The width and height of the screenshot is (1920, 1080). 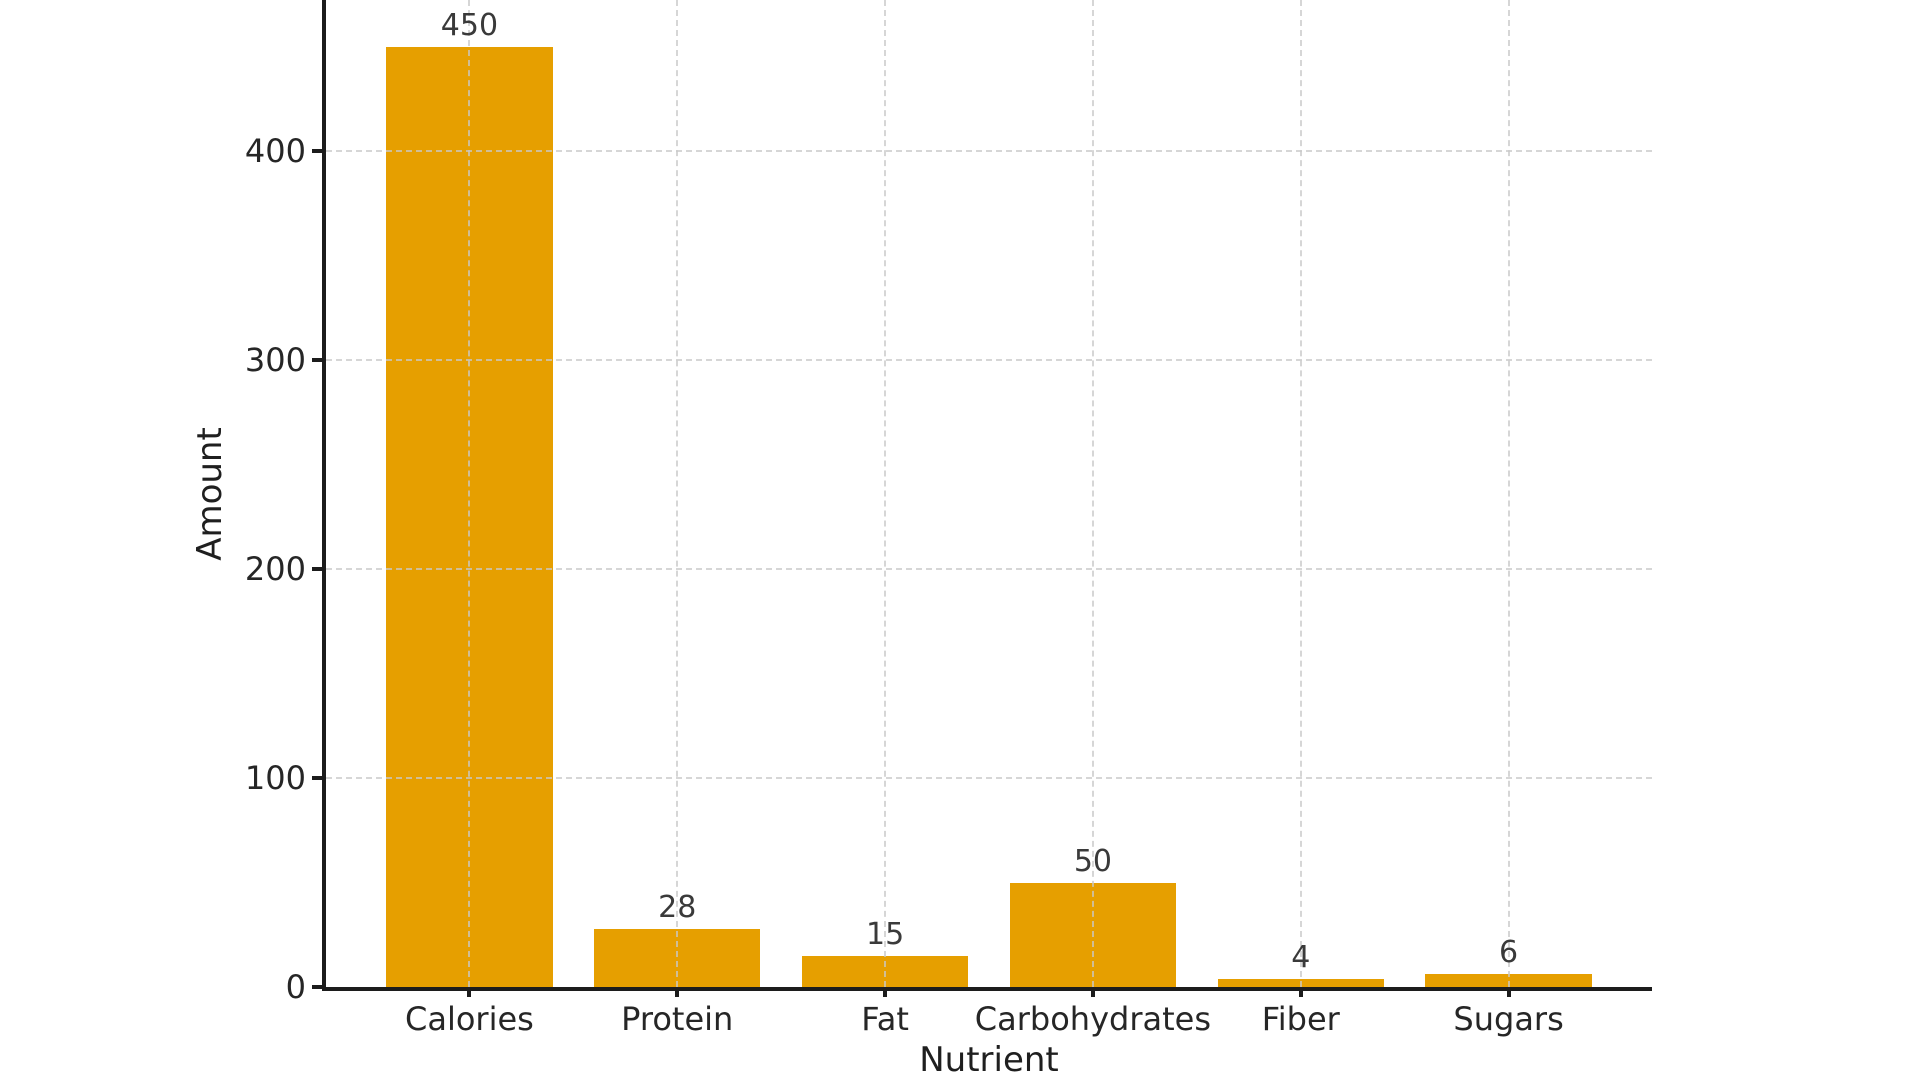 What do you see at coordinates (1508, 992) in the screenshot?
I see `x-tick-sugars` at bounding box center [1508, 992].